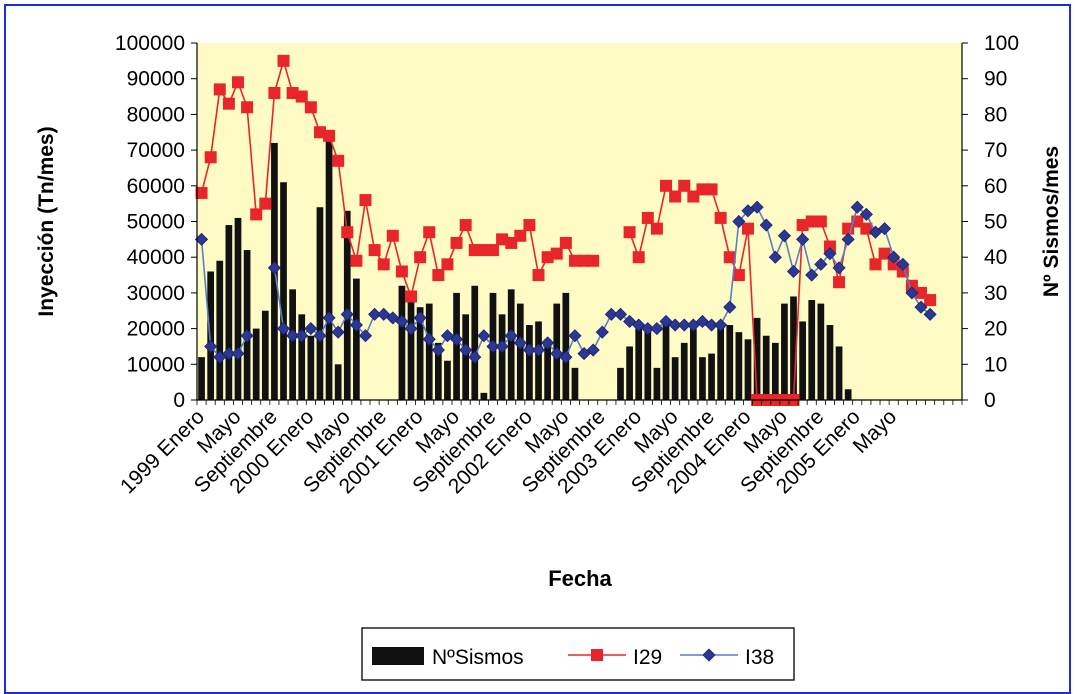 The image size is (1077, 694). I want to click on y2-tick-label: 90, so click(995, 79).